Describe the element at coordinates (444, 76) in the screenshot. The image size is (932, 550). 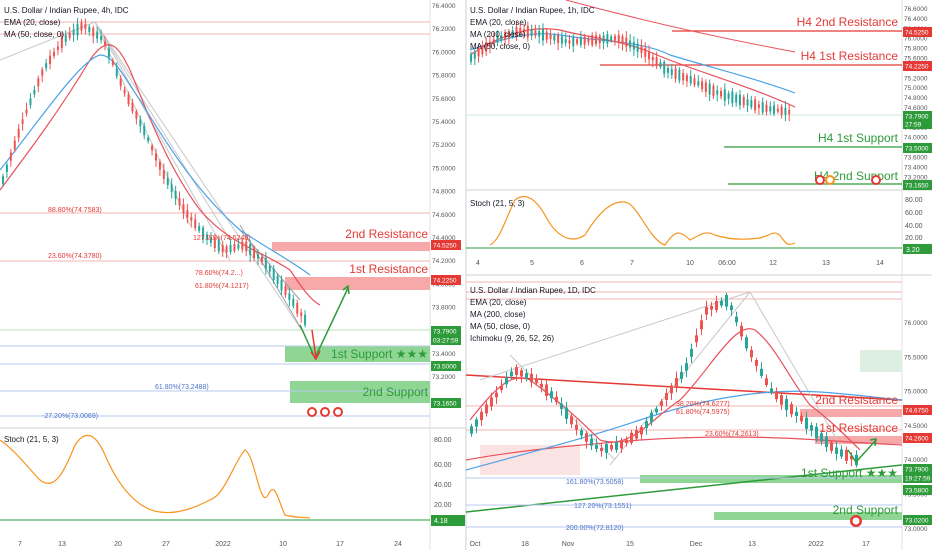
I see `y-tick-label: 75.8000` at that location.